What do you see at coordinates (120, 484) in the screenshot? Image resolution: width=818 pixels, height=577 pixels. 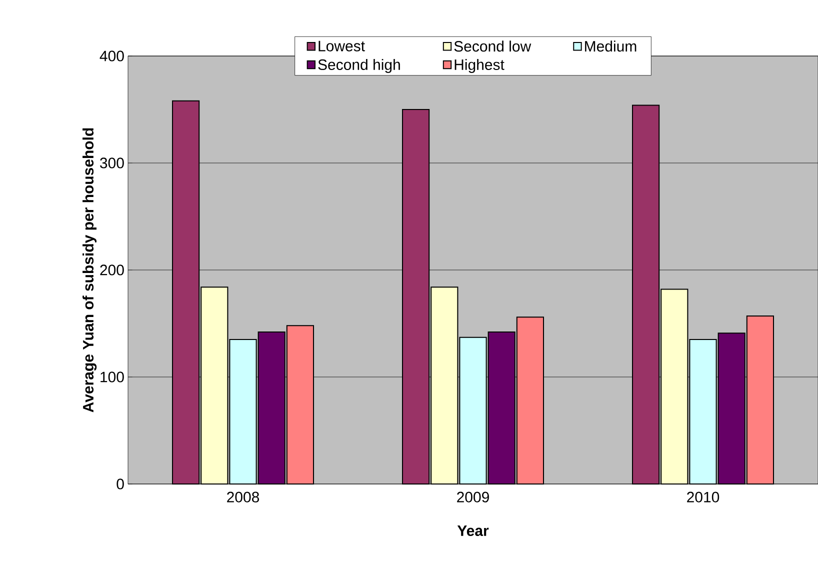 I see `y-tick-label: 0` at bounding box center [120, 484].